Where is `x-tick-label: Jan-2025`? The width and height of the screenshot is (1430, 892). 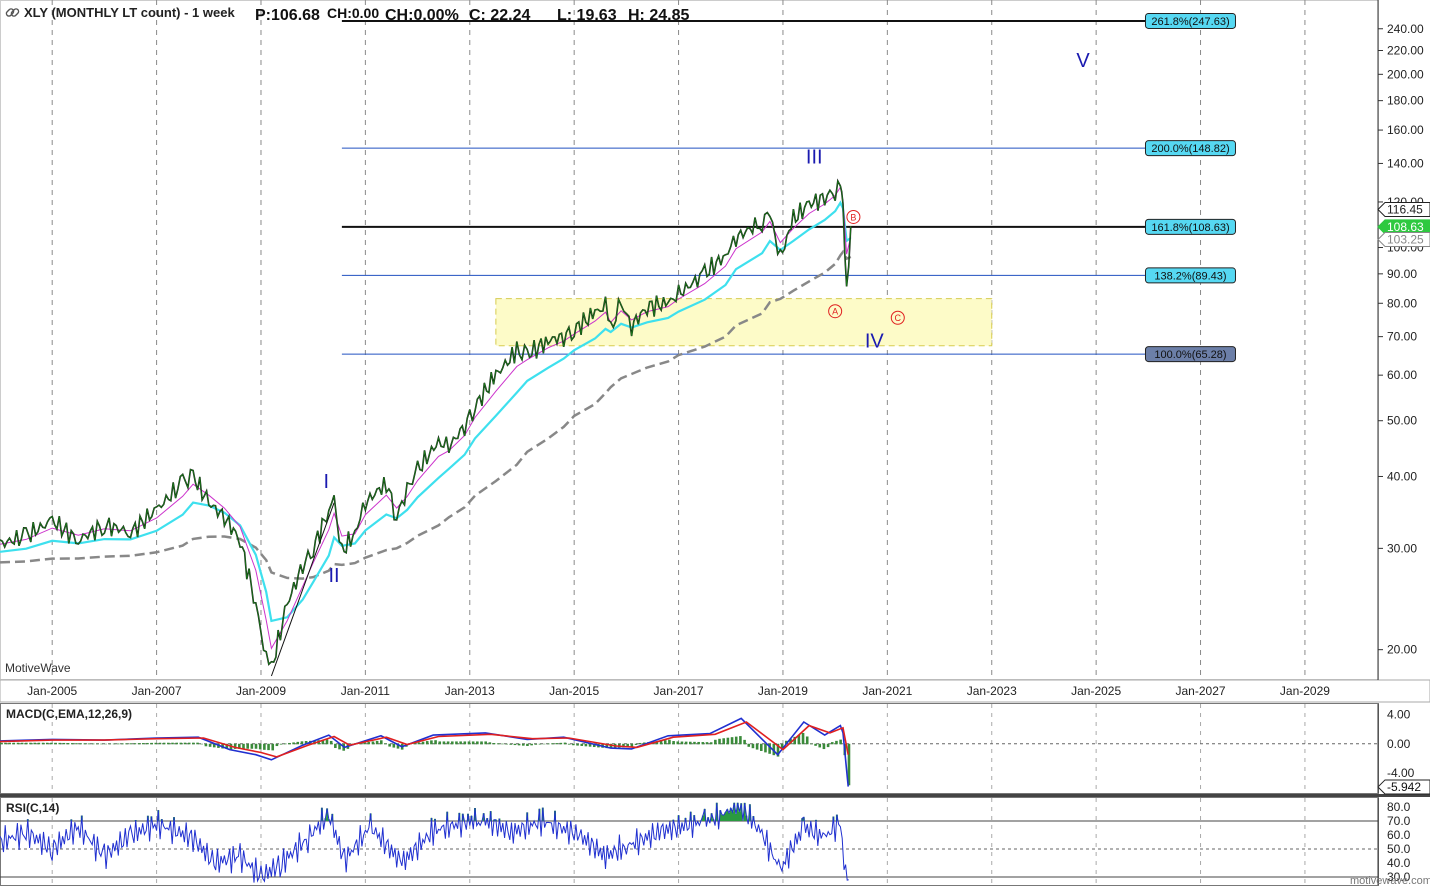 x-tick-label: Jan-2025 is located at coordinates (1096, 691).